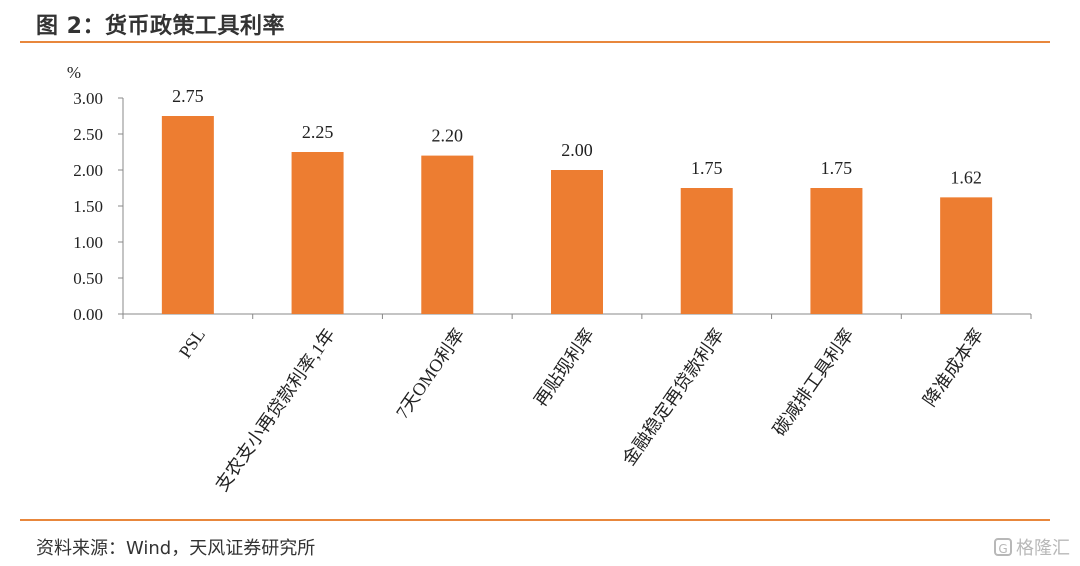  What do you see at coordinates (966, 177) in the screenshot?
I see `data-label: 1.62` at bounding box center [966, 177].